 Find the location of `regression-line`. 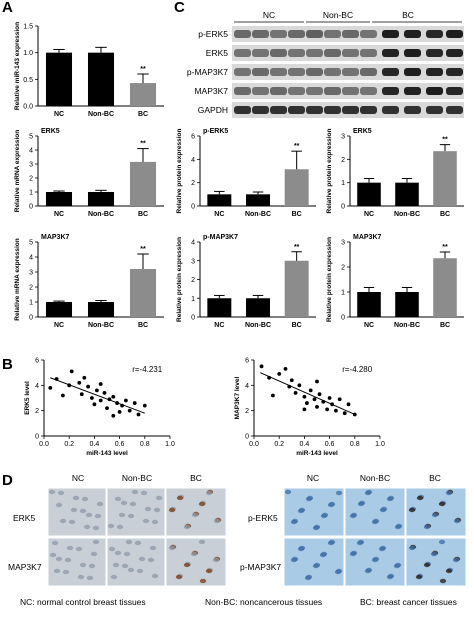

regression-line is located at coordinates (308, 393).